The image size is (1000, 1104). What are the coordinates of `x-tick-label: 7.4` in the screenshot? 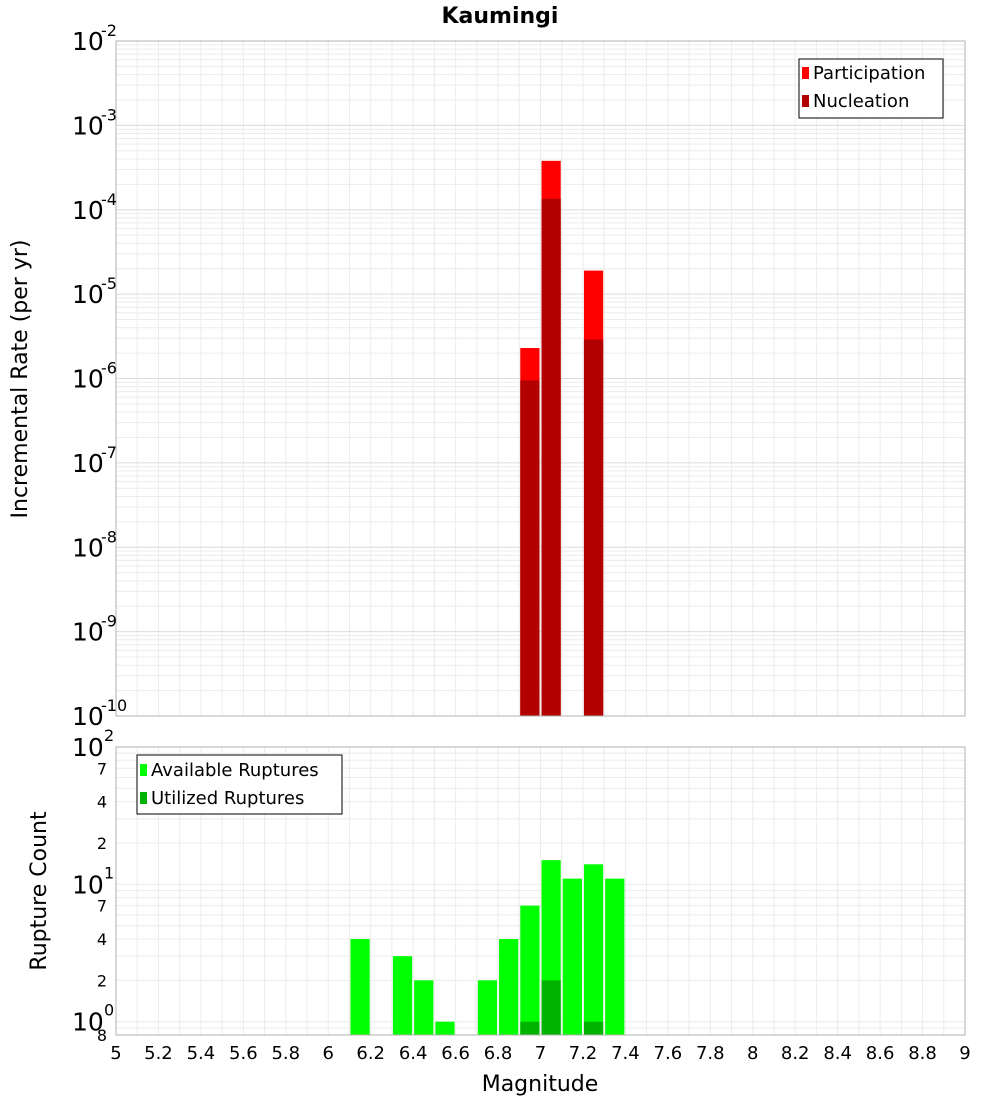 It's located at (625, 1053).